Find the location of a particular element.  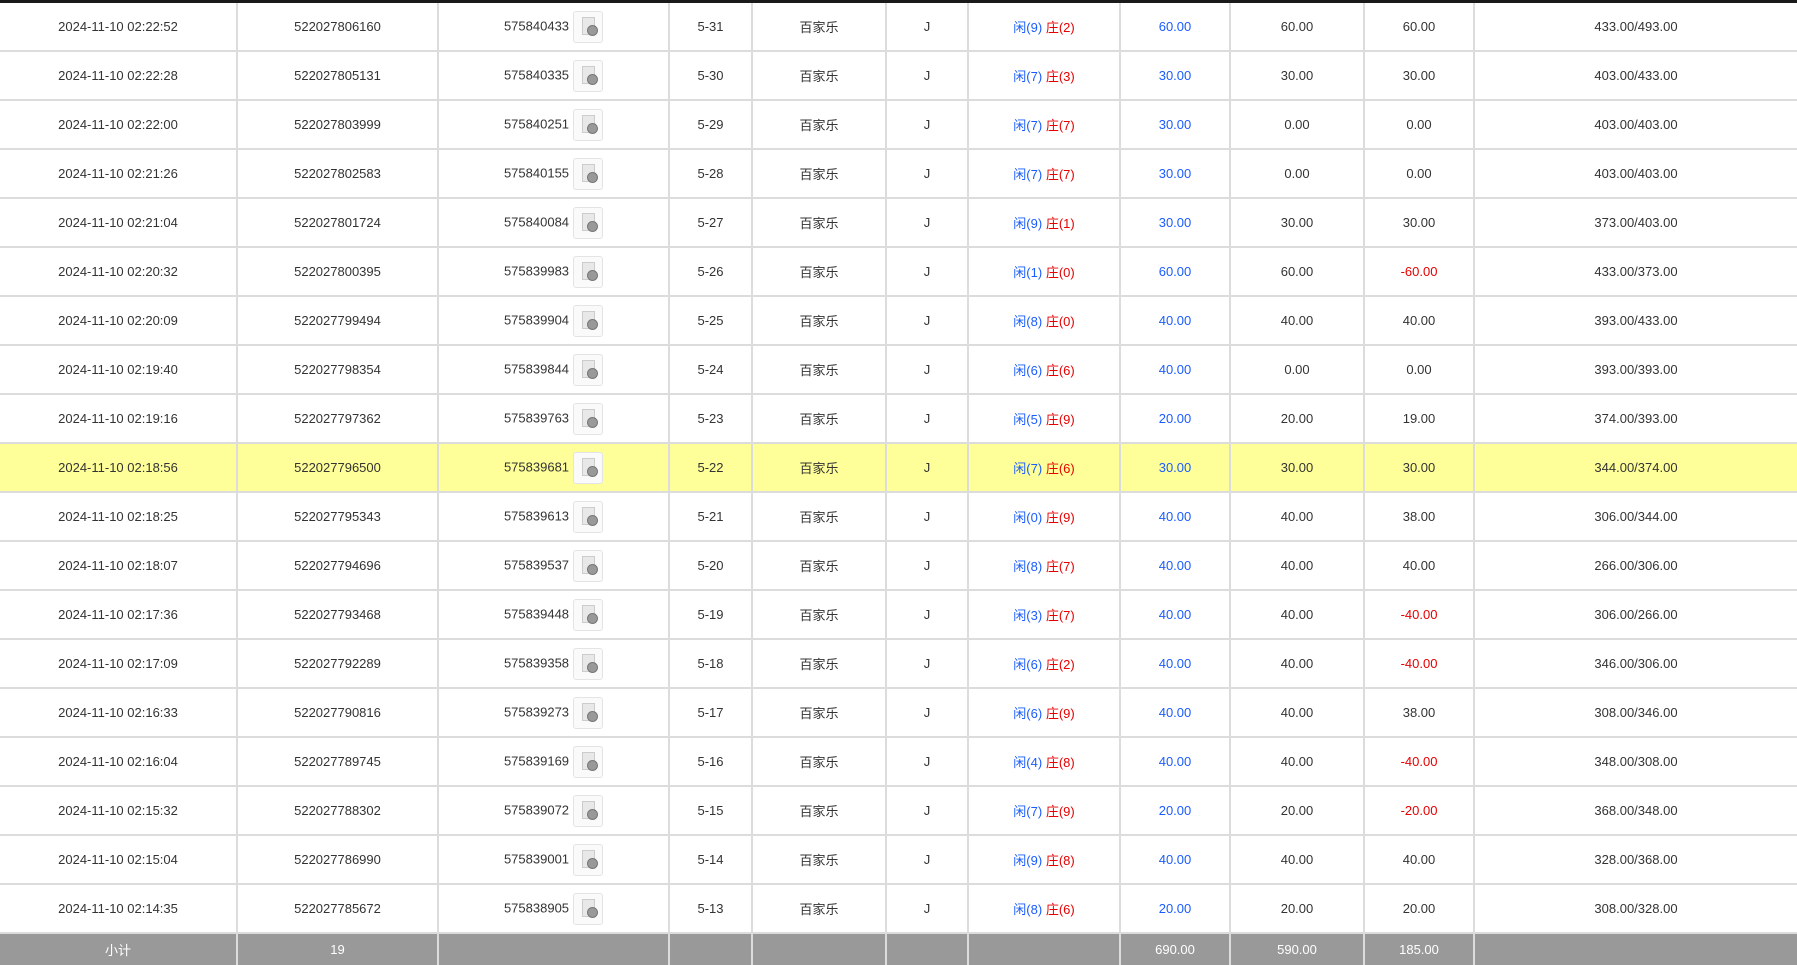

round-number: 575839763 is located at coordinates (536, 417).